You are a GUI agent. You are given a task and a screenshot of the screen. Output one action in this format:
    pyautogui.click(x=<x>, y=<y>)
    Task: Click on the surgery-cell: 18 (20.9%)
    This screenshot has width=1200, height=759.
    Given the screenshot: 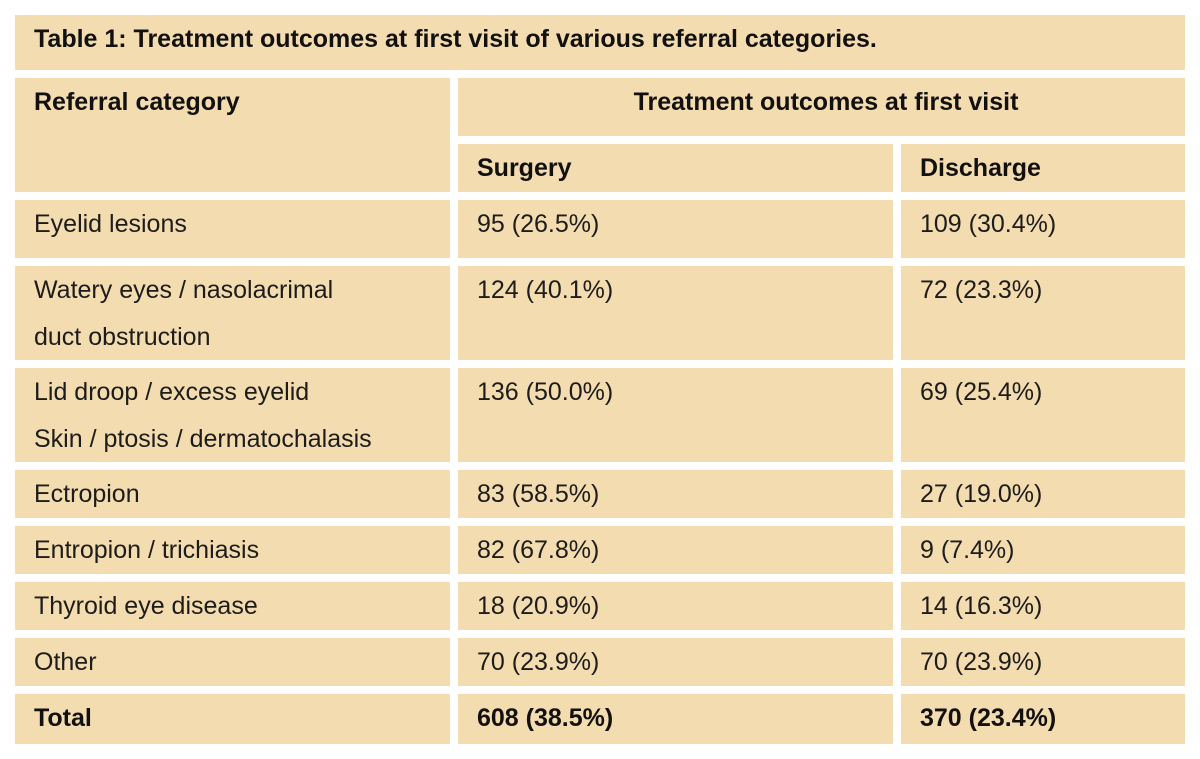 What is the action you would take?
    pyautogui.click(x=675, y=606)
    